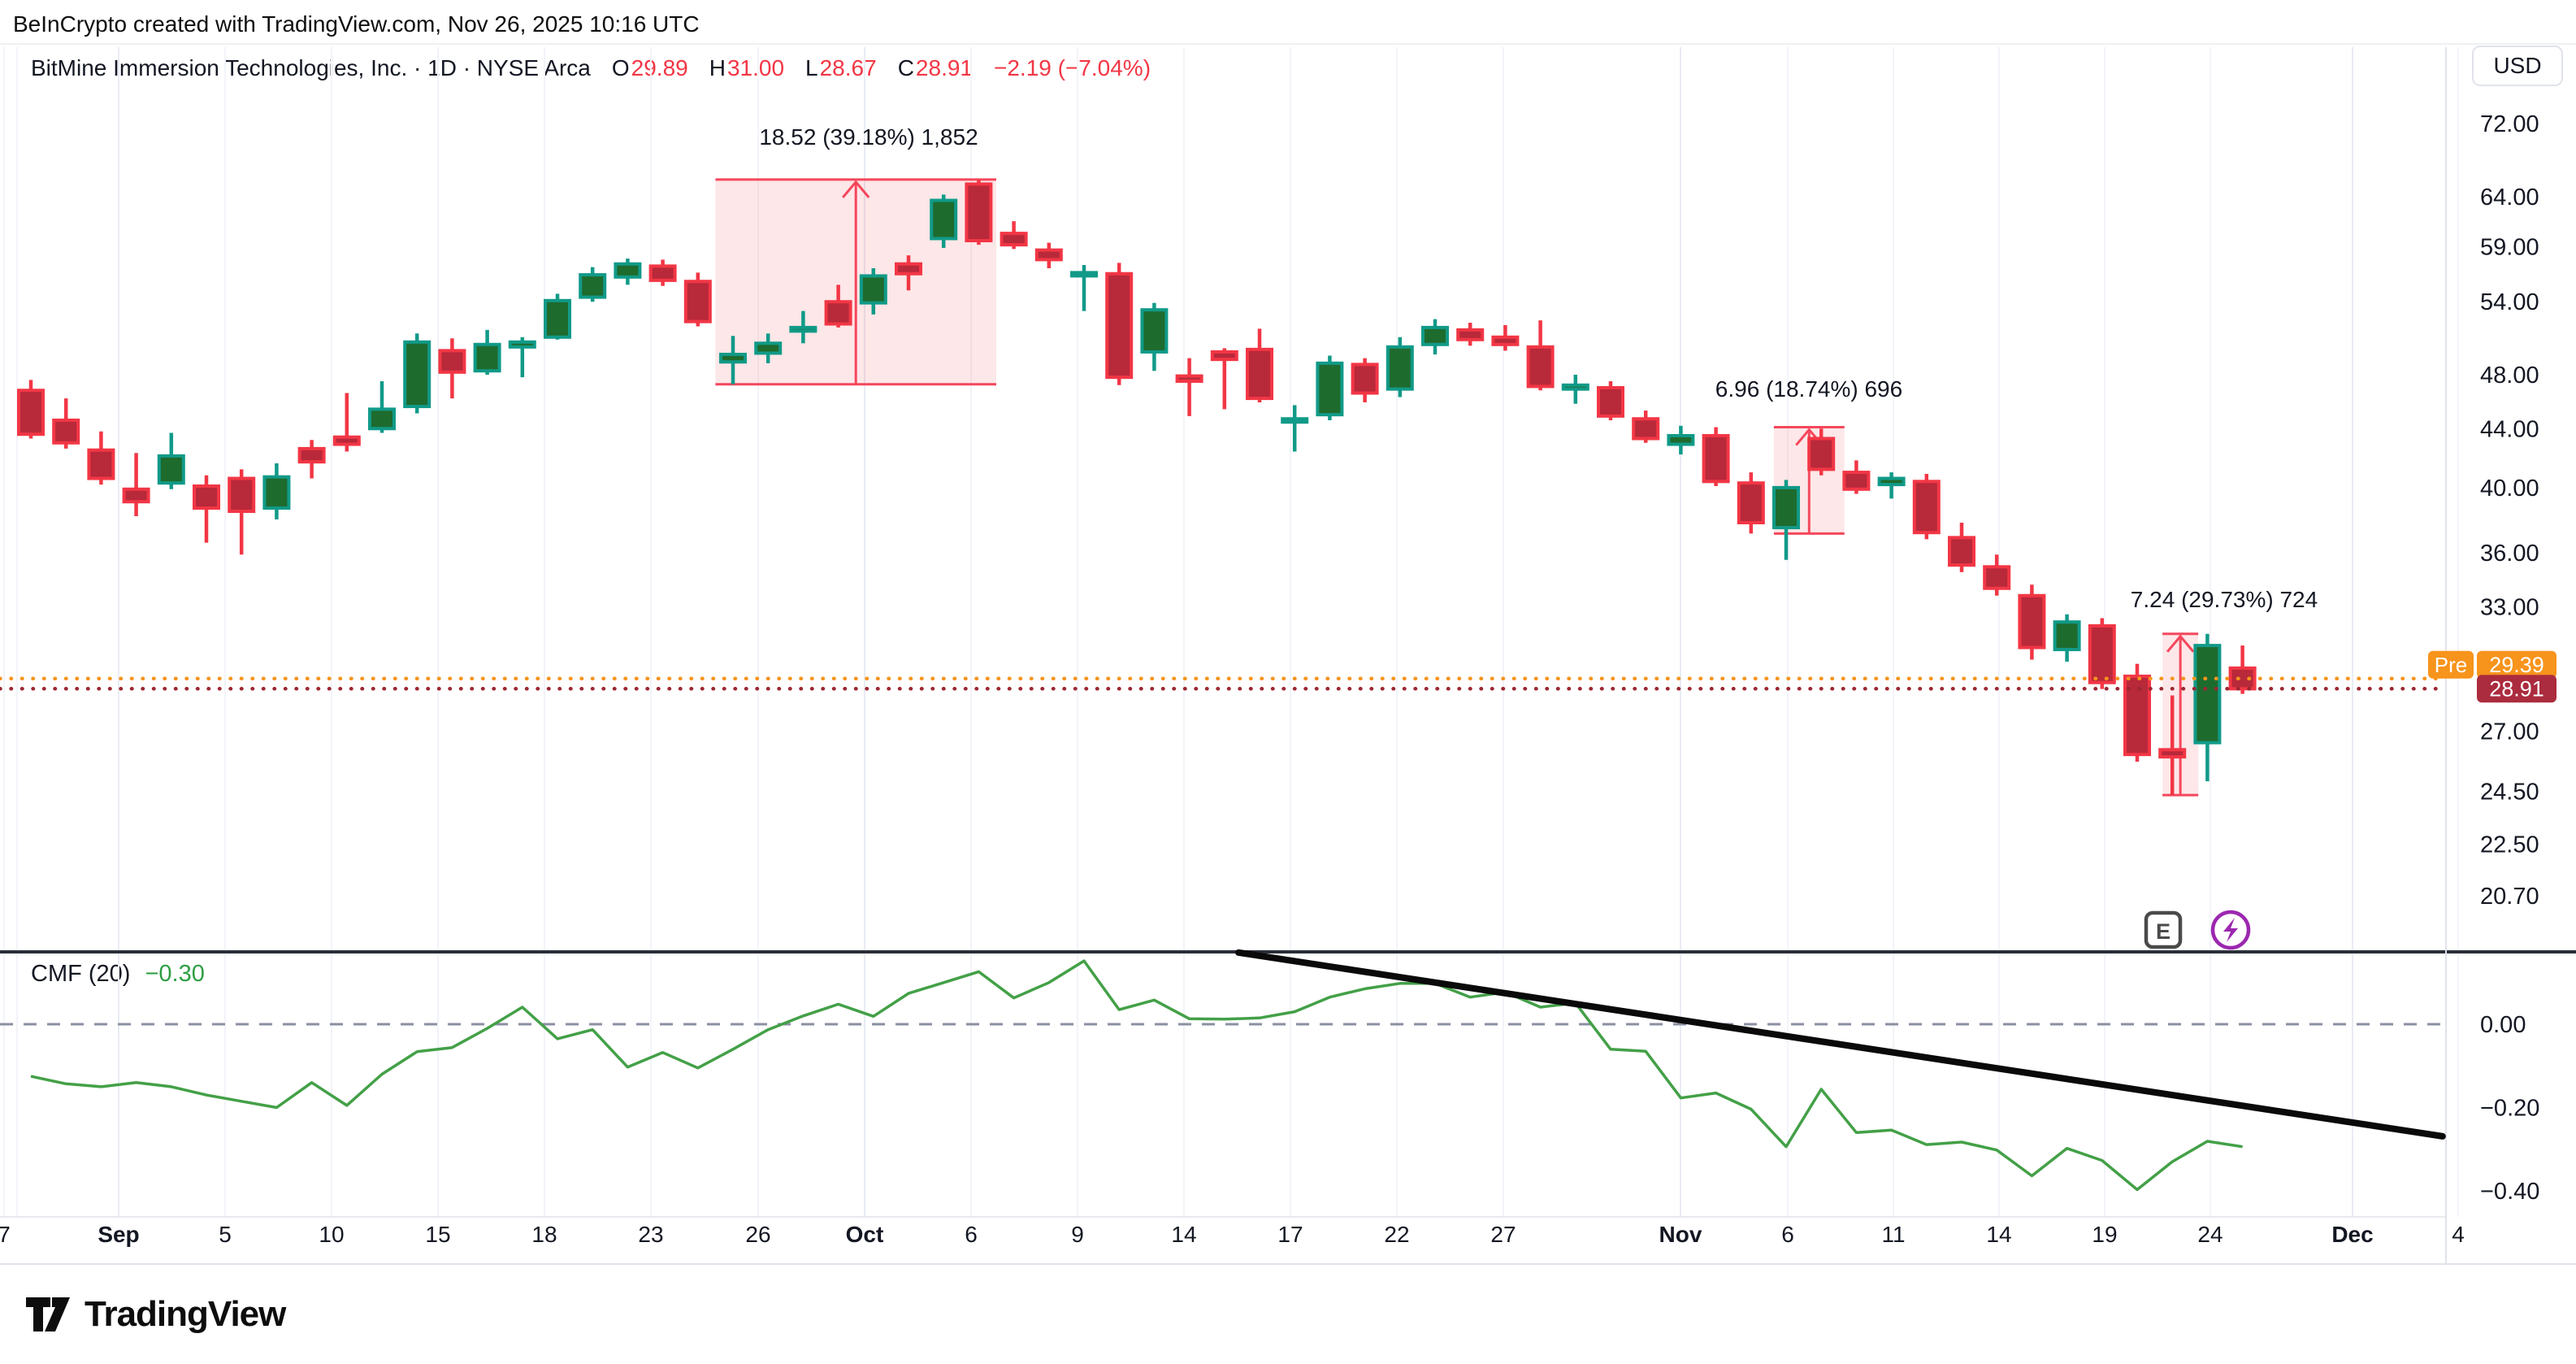 This screenshot has width=2576, height=1364. I want to click on time-axis-label: 11, so click(1893, 1234).